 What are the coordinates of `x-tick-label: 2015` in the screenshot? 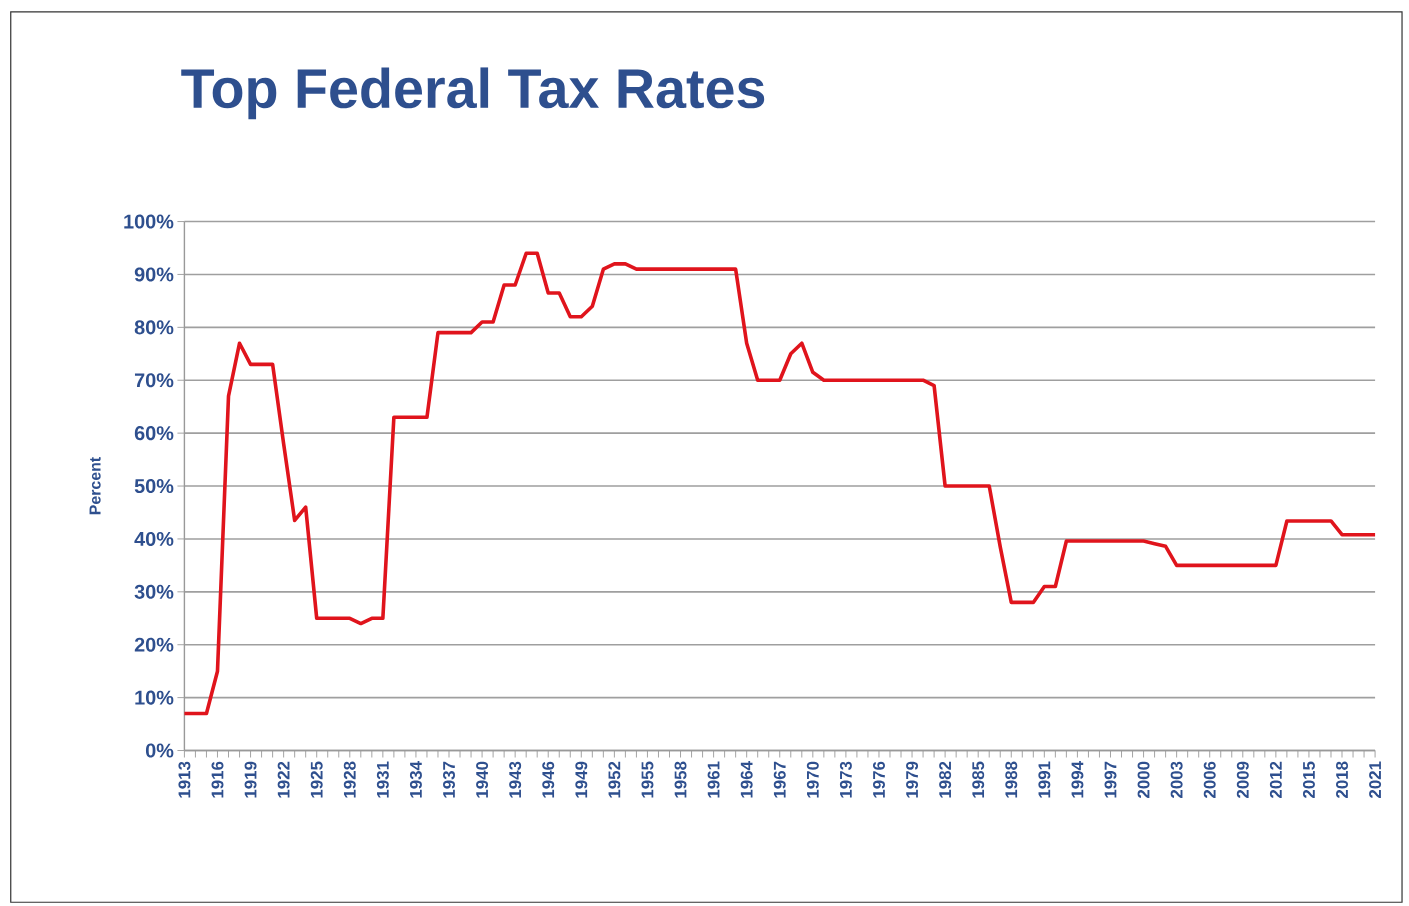 It's located at (1308, 779).